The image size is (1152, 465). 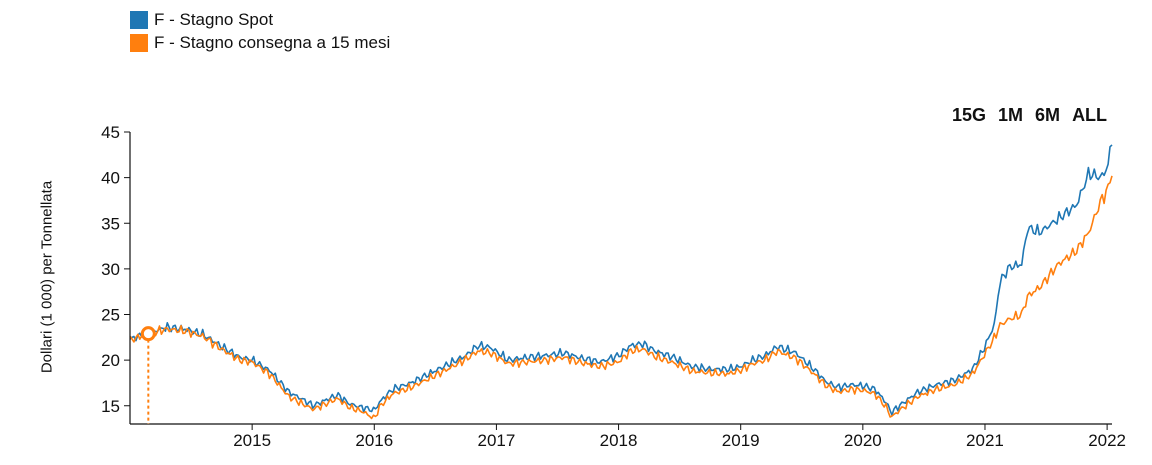 What do you see at coordinates (110, 315) in the screenshot?
I see `y-tick-label-25: 25` at bounding box center [110, 315].